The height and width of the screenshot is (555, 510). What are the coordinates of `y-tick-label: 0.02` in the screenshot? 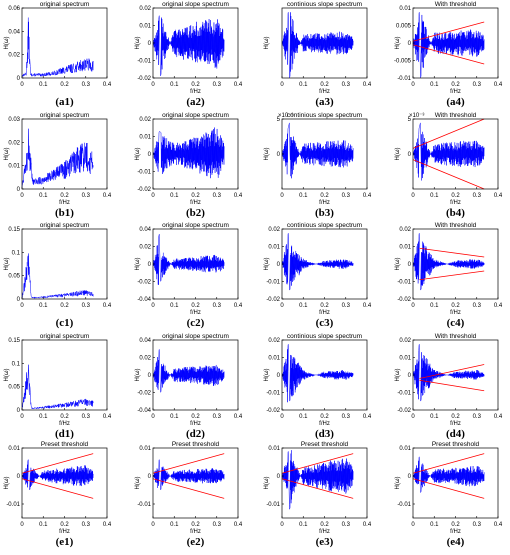 It's located at (145, 120).